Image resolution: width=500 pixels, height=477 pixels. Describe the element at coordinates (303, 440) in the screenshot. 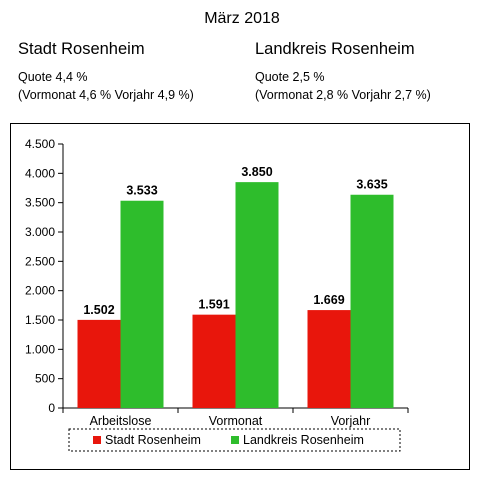

I see `legend-label: Landkreis Rosenheim` at that location.